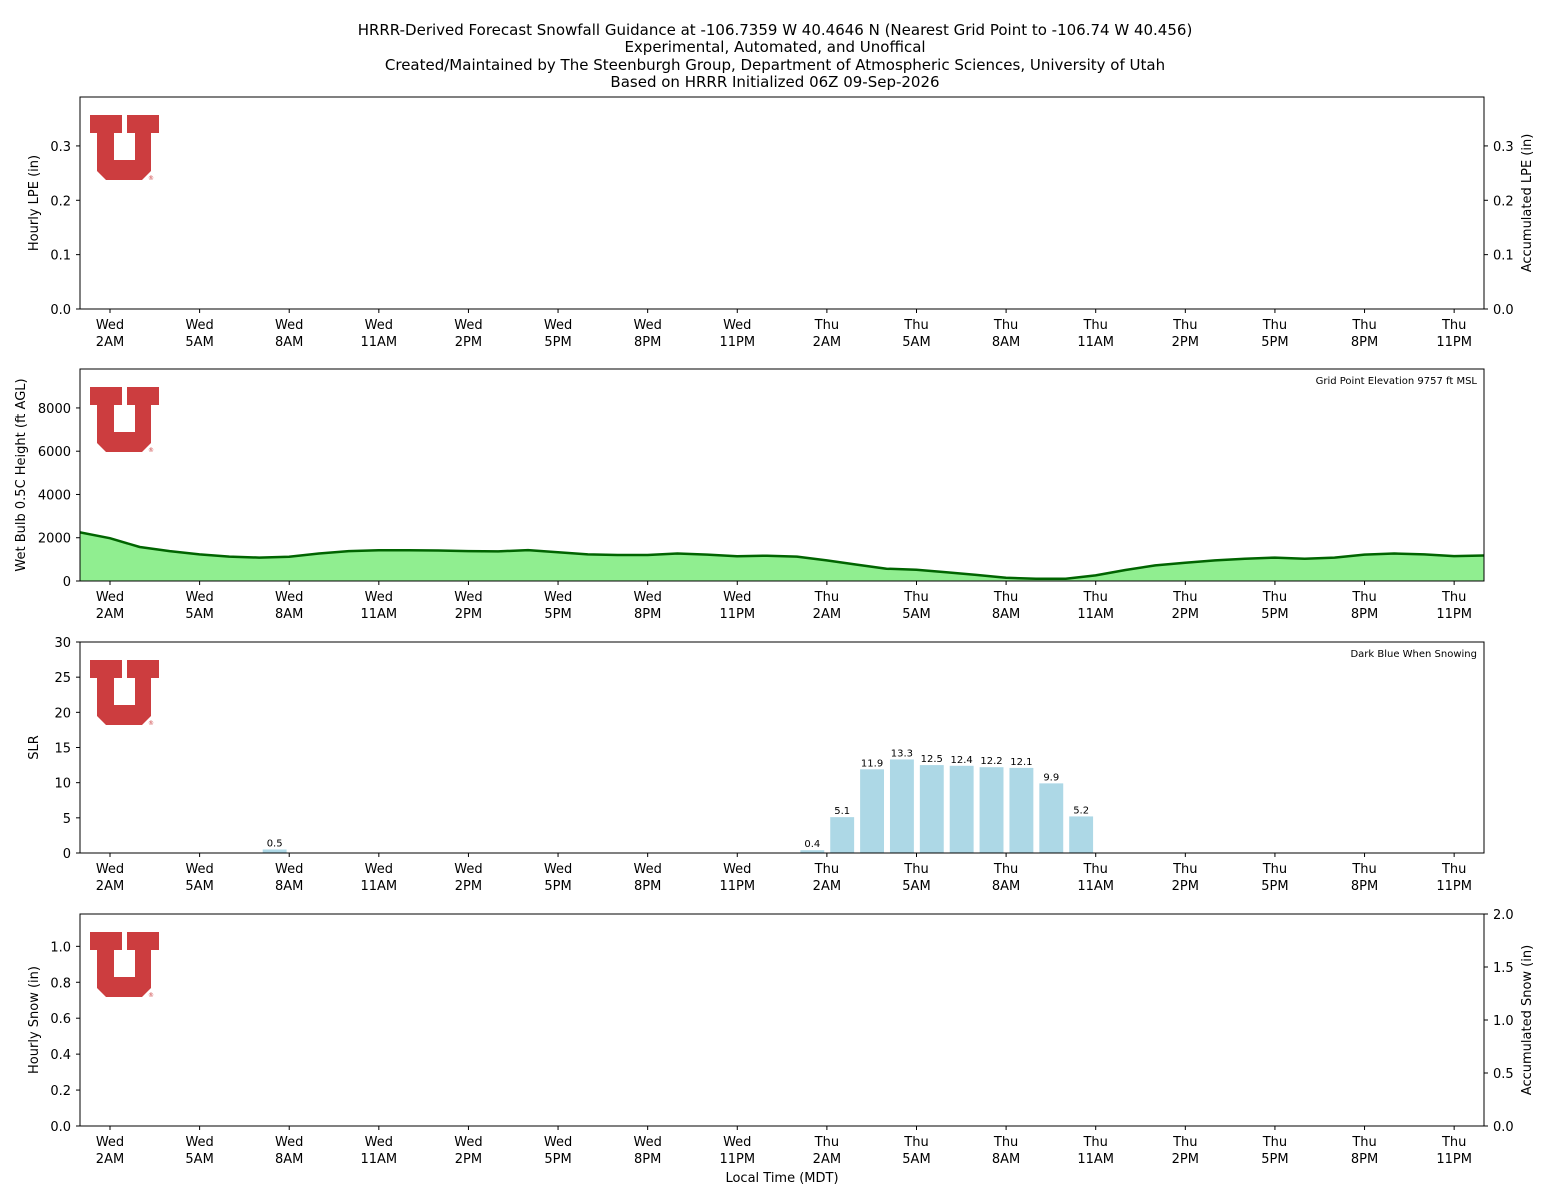  What do you see at coordinates (1051, 777) in the screenshot?
I see `slr-bar-label: 9.9` at bounding box center [1051, 777].